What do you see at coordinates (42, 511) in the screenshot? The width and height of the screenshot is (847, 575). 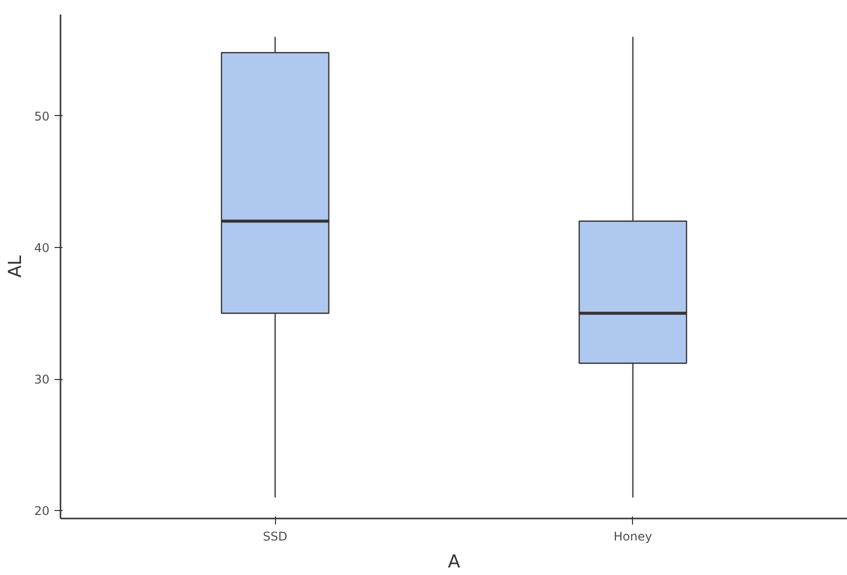 I see `y-tick-label: 20` at bounding box center [42, 511].